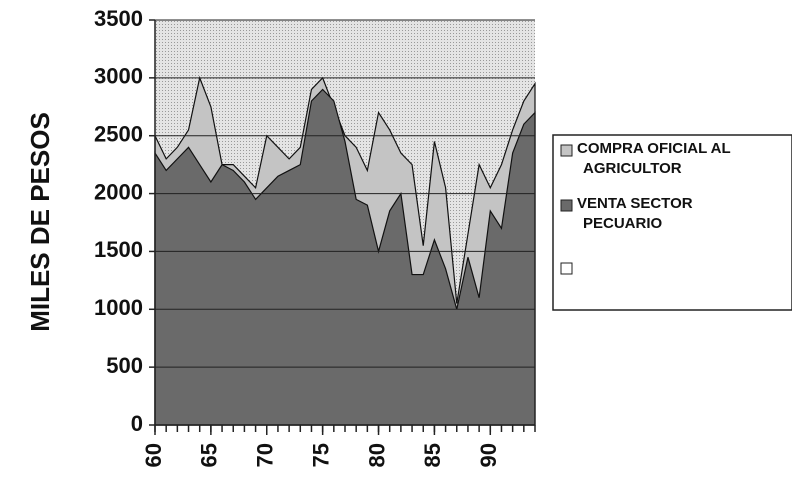 This screenshot has width=792, height=490. What do you see at coordinates (265, 455) in the screenshot?
I see `x-tick-label: 70` at bounding box center [265, 455].